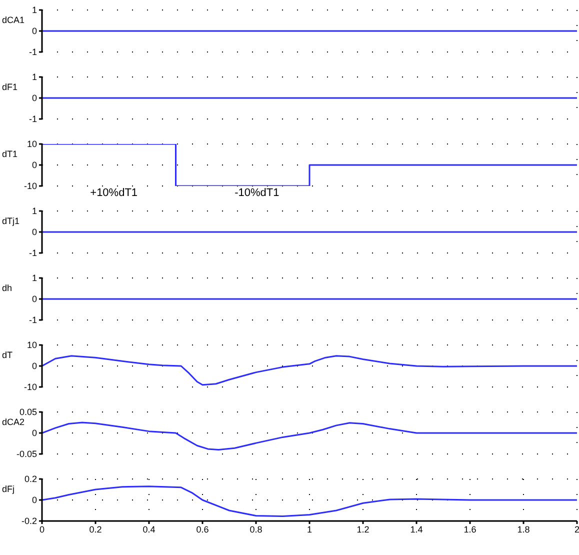 This screenshot has height=555, width=579. Describe the element at coordinates (42, 529) in the screenshot. I see `x-tick-label: 0` at that location.